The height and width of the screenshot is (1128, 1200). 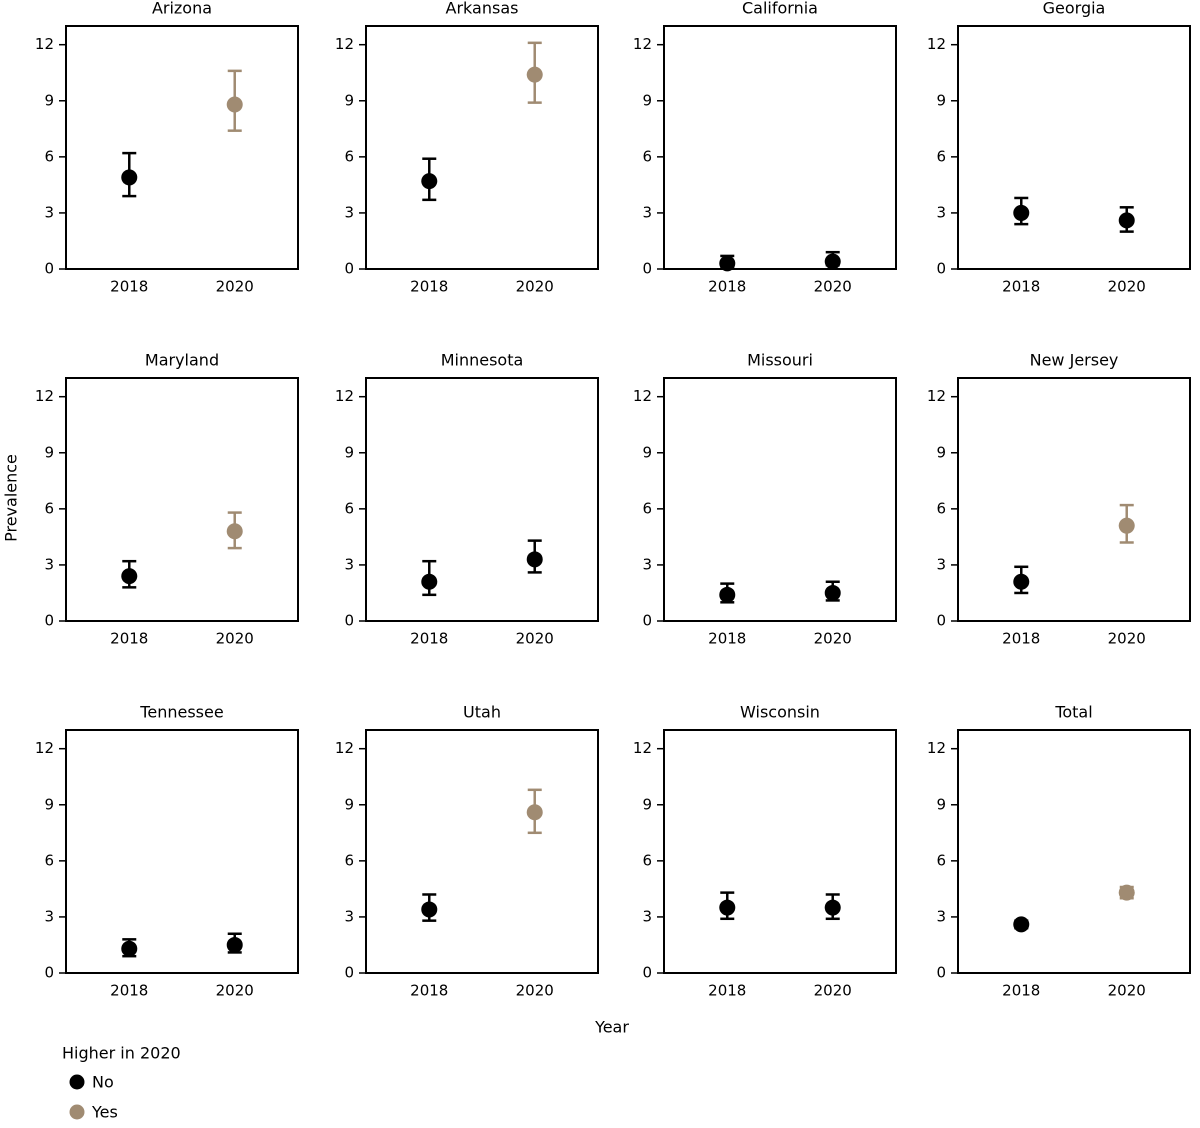 I want to click on panel-title: California, so click(x=780, y=9).